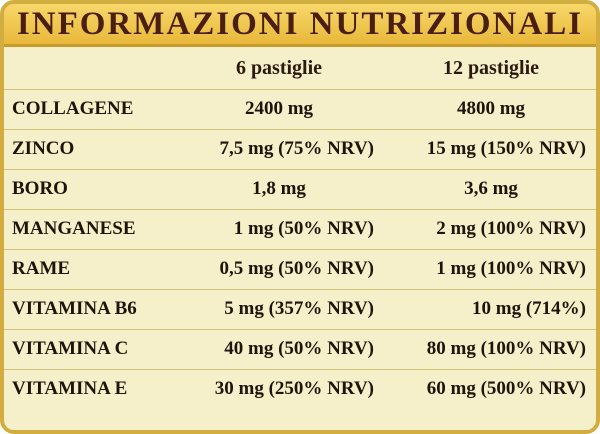  Describe the element at coordinates (506, 148) in the screenshot. I see `row-value-dose2: 15 mg (150% NRV)` at that location.